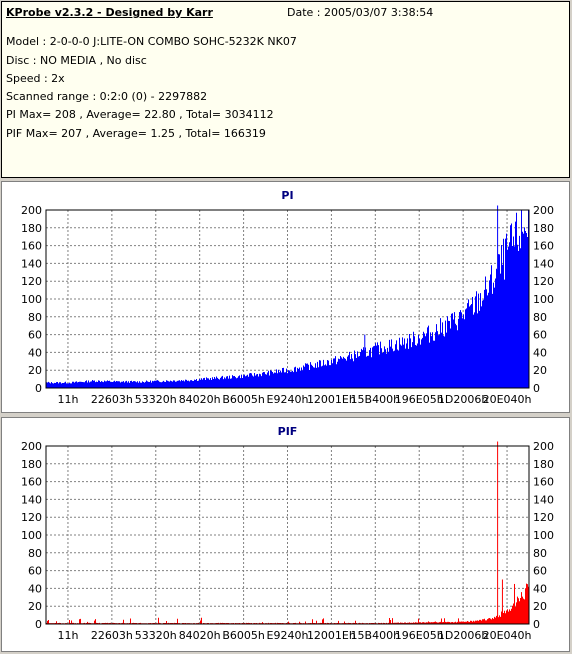 Image resolution: width=572 pixels, height=654 pixels. What do you see at coordinates (540, 352) in the screenshot?
I see `pi-y-tick-label-right: 40` at bounding box center [540, 352].